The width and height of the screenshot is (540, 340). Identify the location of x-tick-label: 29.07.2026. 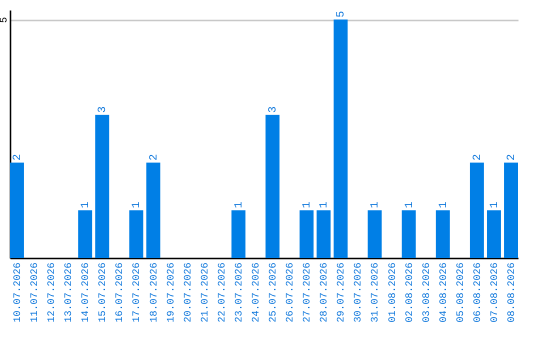
(342, 292).